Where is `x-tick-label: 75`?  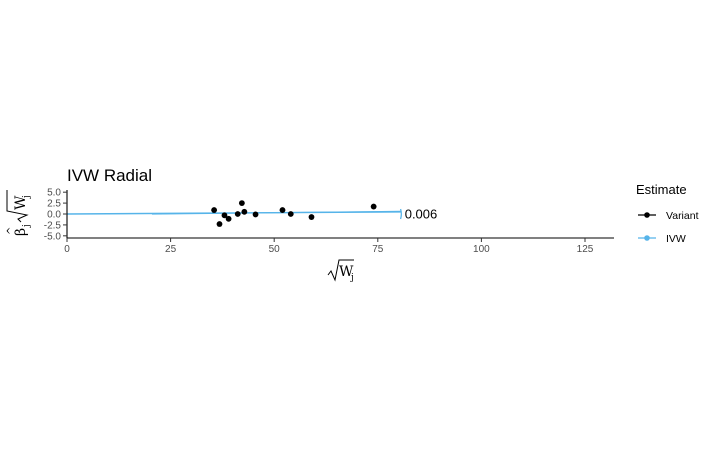
x-tick-label: 75 is located at coordinates (378, 249).